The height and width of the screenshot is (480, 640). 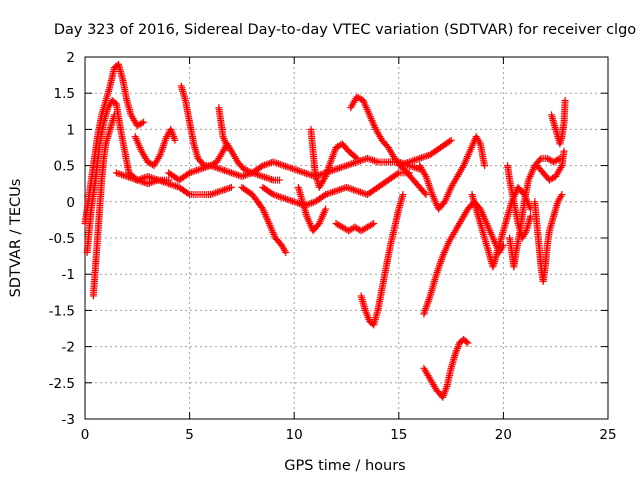 I want to click on x-axis-label: GPS time / hours, so click(x=344, y=466).